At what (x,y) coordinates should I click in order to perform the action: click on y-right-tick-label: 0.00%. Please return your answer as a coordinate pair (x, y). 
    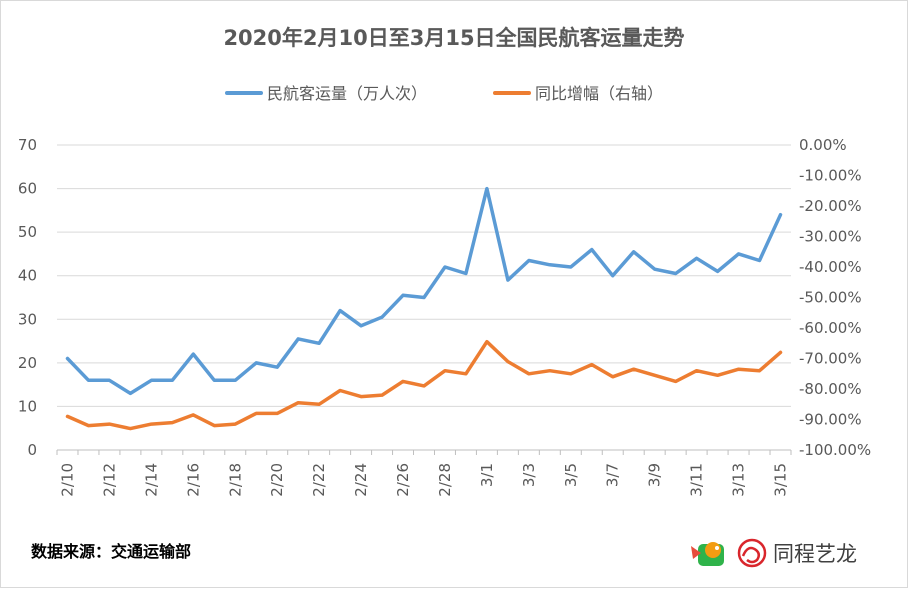
    Looking at the image, I should click on (823, 145).